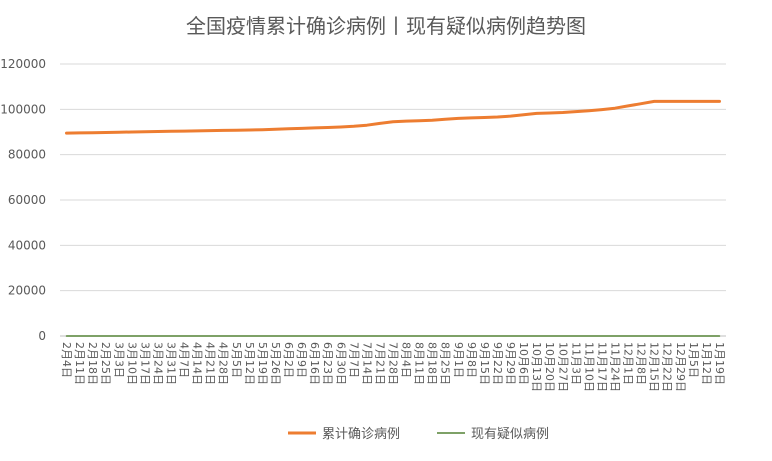 Image resolution: width=772 pixels, height=461 pixels. Describe the element at coordinates (458, 360) in the screenshot. I see `x-tick-label: 9月1日` at that location.